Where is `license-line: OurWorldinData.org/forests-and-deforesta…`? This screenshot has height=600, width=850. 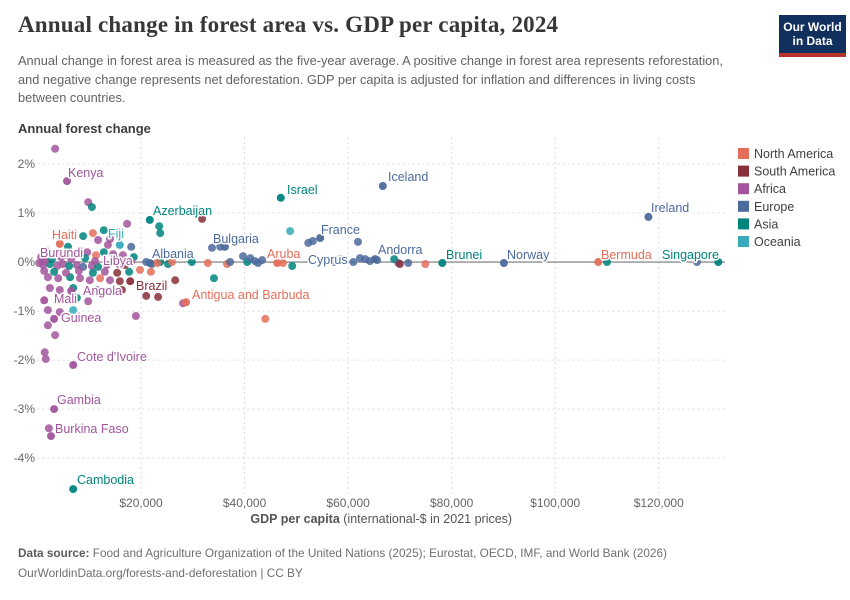 license-line: OurWorldinData.org/forests-and-deforesta… is located at coordinates (160, 572).